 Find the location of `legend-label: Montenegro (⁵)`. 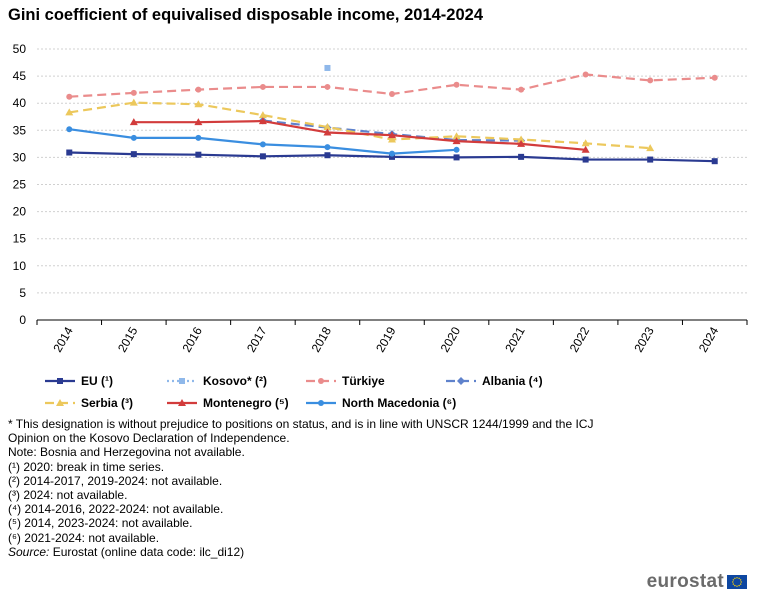

legend-label: Montenegro (⁵) is located at coordinates (246, 403).